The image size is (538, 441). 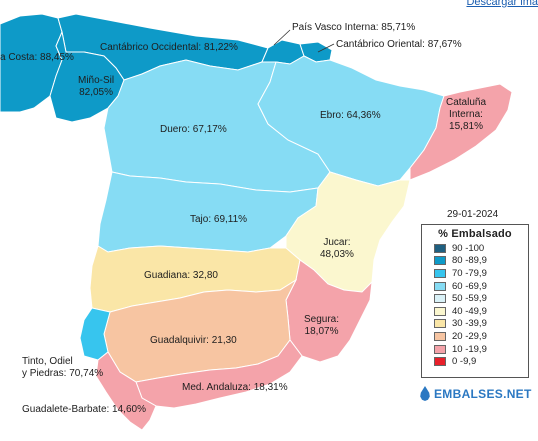 What do you see at coordinates (468, 248) in the screenshot?
I see `legend-label: 90 -100` at bounding box center [468, 248].